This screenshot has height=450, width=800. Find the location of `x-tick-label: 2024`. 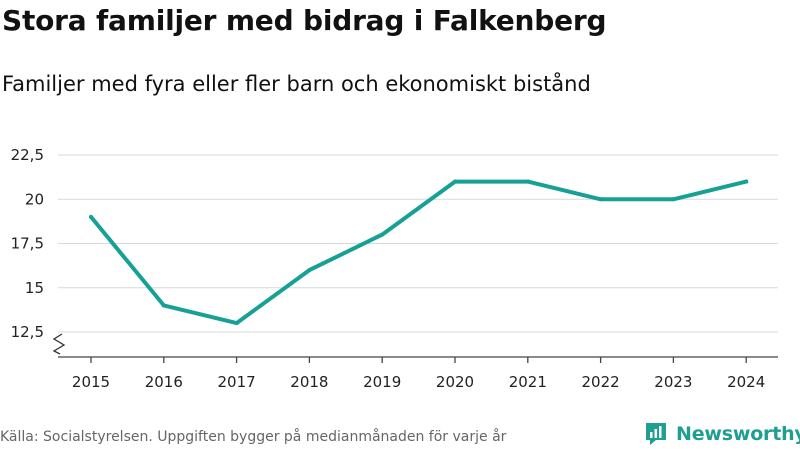

x-tick-label: 2024 is located at coordinates (746, 382).